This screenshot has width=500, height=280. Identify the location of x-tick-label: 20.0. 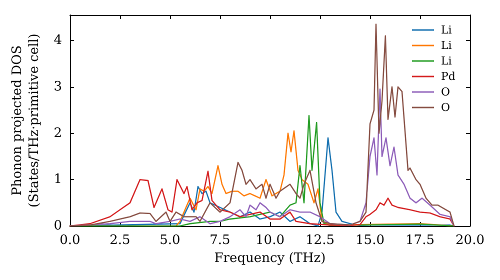
(470, 240).